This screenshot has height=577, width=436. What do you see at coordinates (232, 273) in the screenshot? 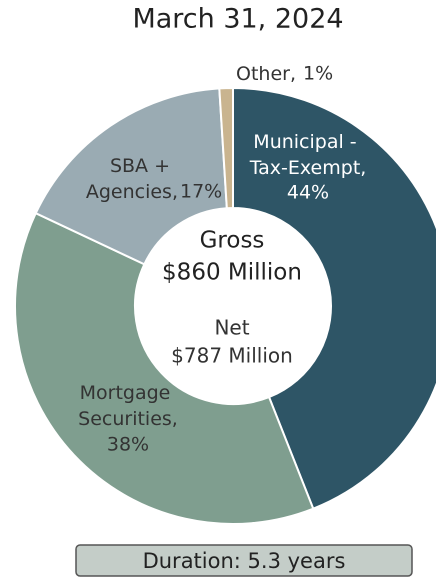
I see `center-label: $860 Million` at bounding box center [232, 273].